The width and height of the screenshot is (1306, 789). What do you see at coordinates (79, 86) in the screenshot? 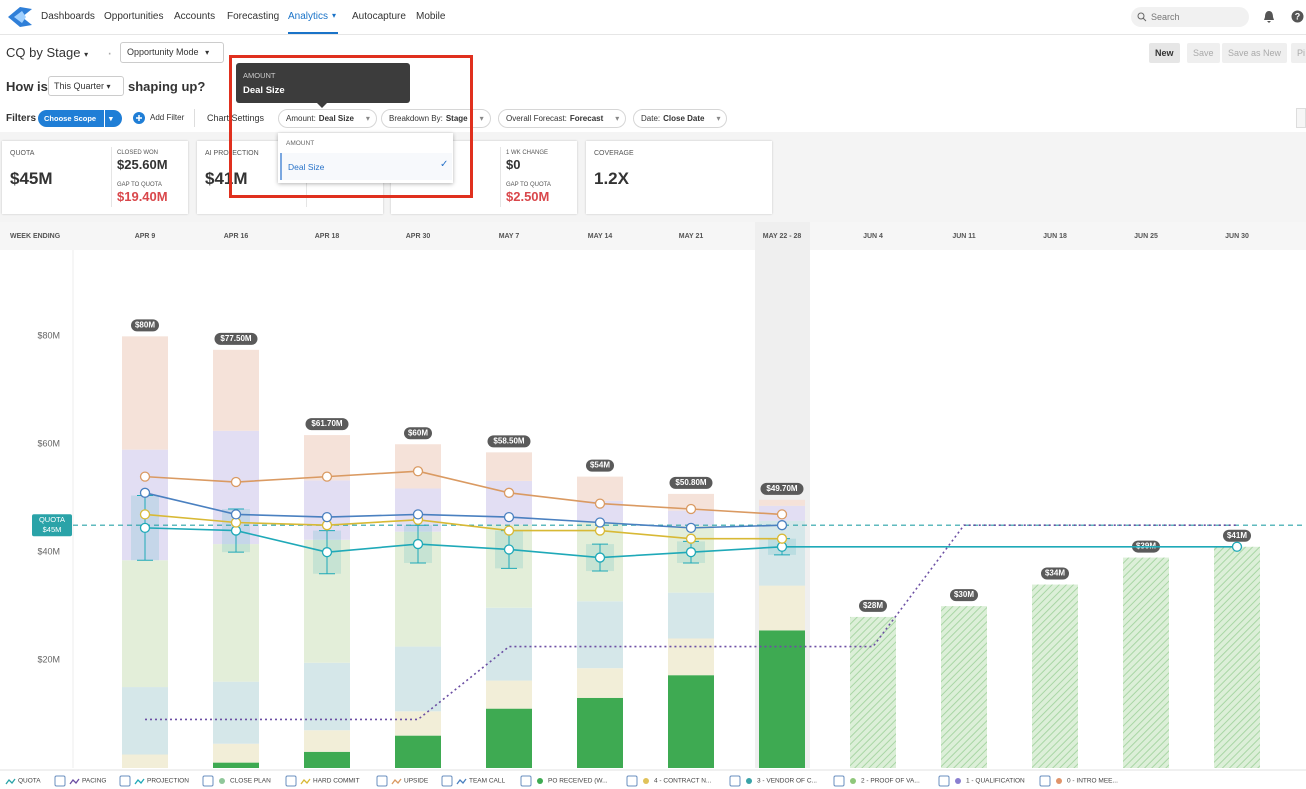
I see `period-text: This Quarter` at bounding box center [79, 86].